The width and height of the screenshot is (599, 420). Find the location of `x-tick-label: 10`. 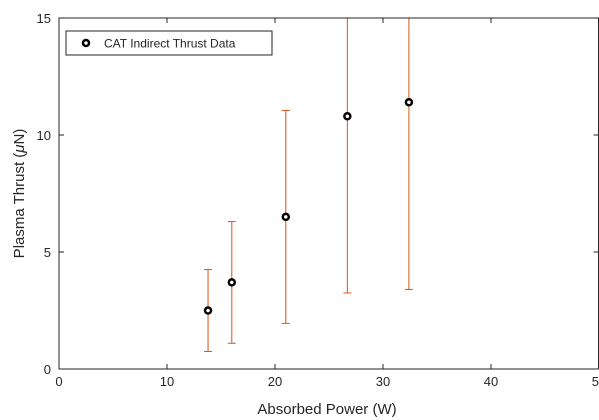

x-tick-label: 10 is located at coordinates (167, 381).